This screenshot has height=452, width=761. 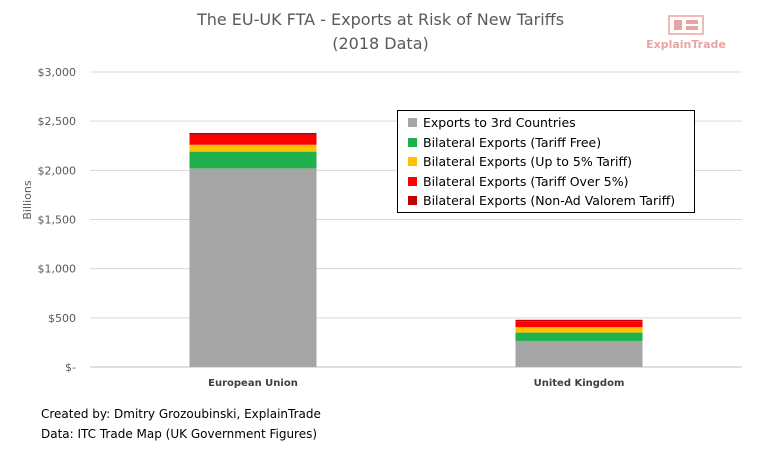 I want to click on logo-text: ExplainTrade, so click(x=686, y=44).